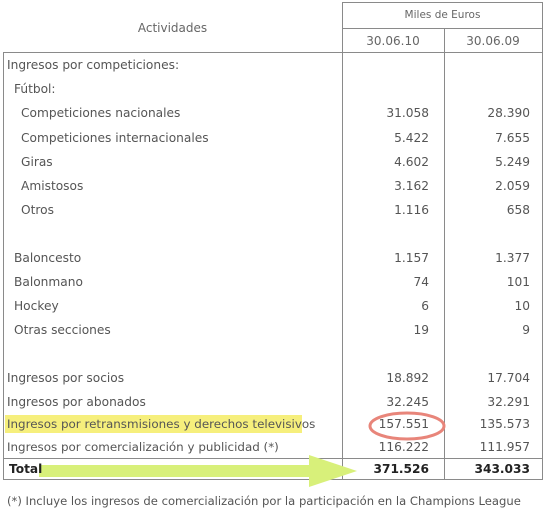  I want to click on value-2010: 5.422, so click(411, 138).